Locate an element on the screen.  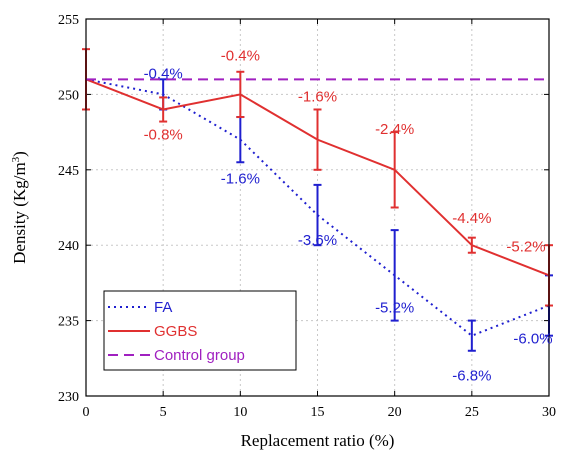
data-label-fa: -6.8% is located at coordinates (471, 376).